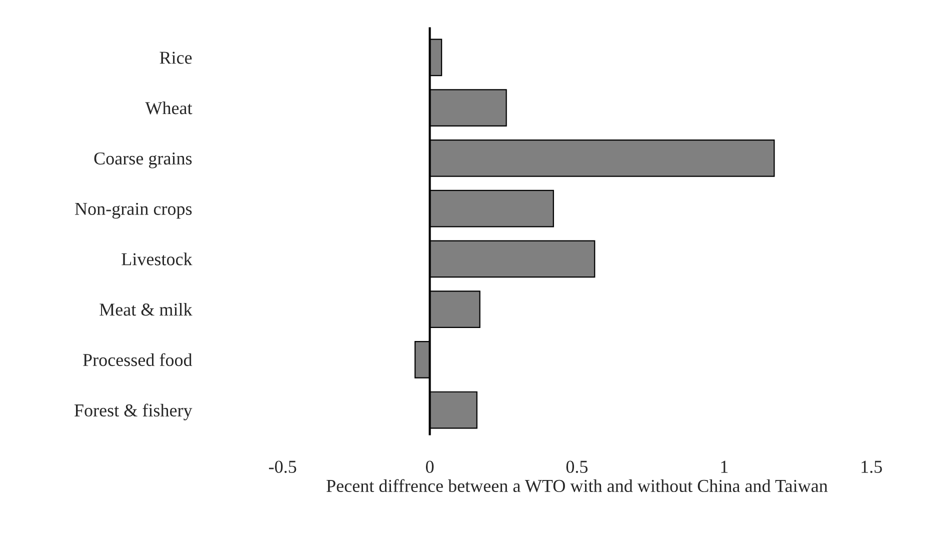 Image resolution: width=942 pixels, height=544 pixels. I want to click on y-tick-label: Livestock, so click(157, 259).